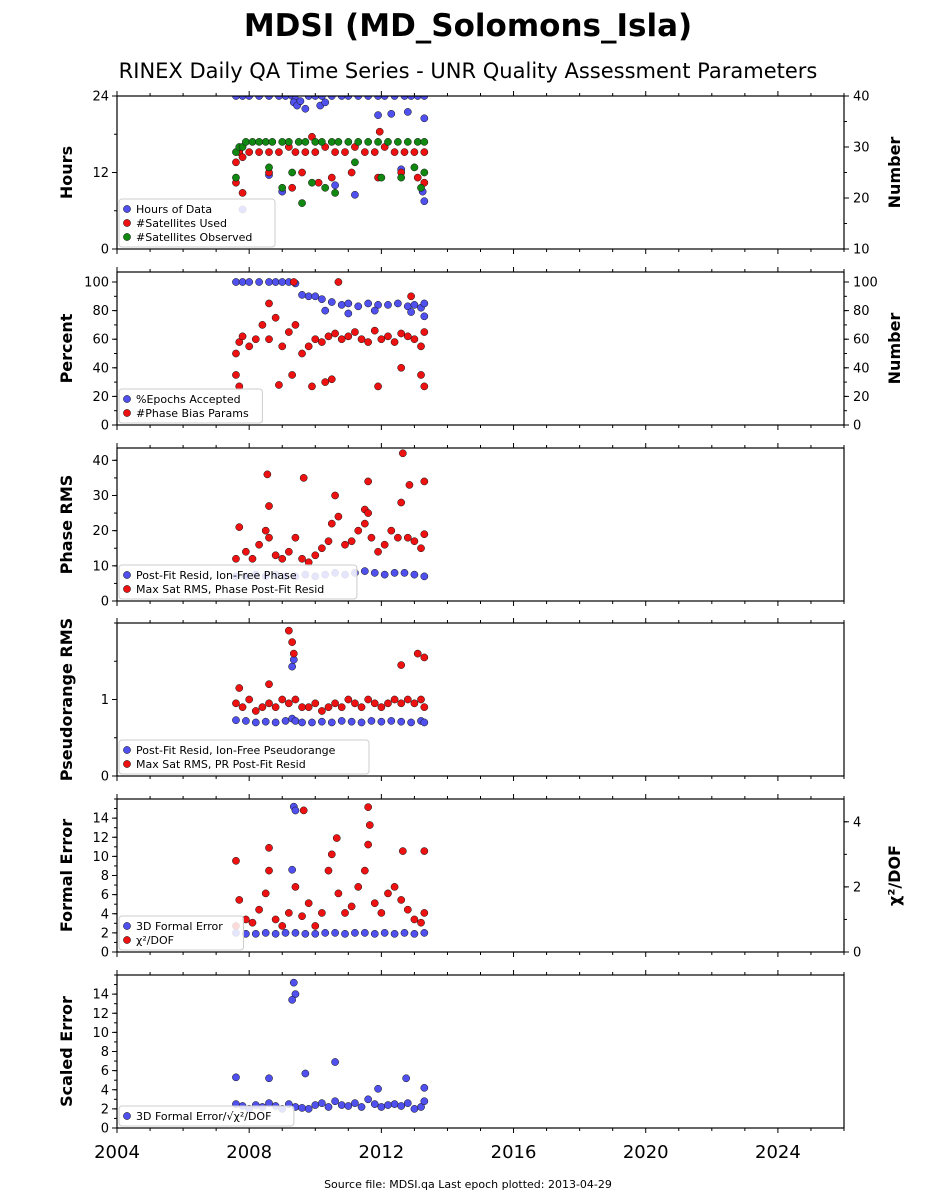 This screenshot has height=1200, width=937. What do you see at coordinates (194, 237) in the screenshot?
I see `legend-label: #Satellites Observed` at bounding box center [194, 237].